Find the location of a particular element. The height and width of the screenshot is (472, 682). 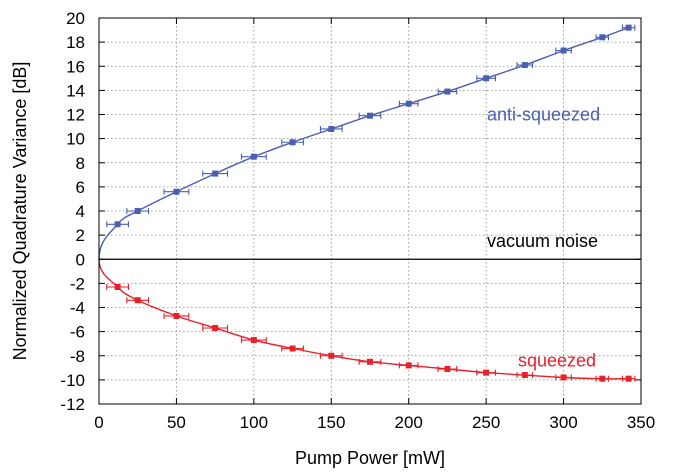

y-tick-label: 14 is located at coordinates (75, 90).